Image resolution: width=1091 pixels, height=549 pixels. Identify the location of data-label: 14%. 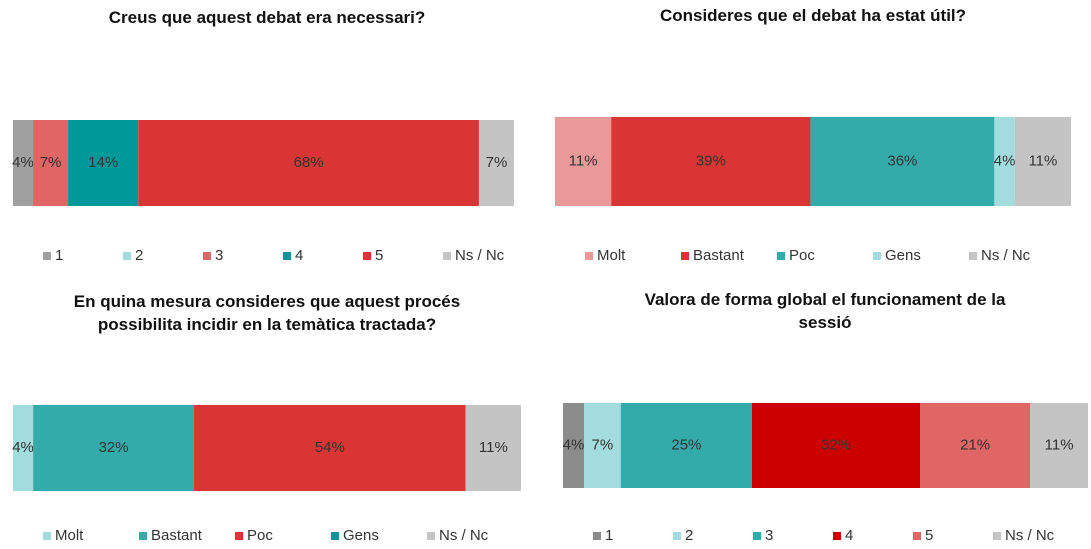
(103, 162).